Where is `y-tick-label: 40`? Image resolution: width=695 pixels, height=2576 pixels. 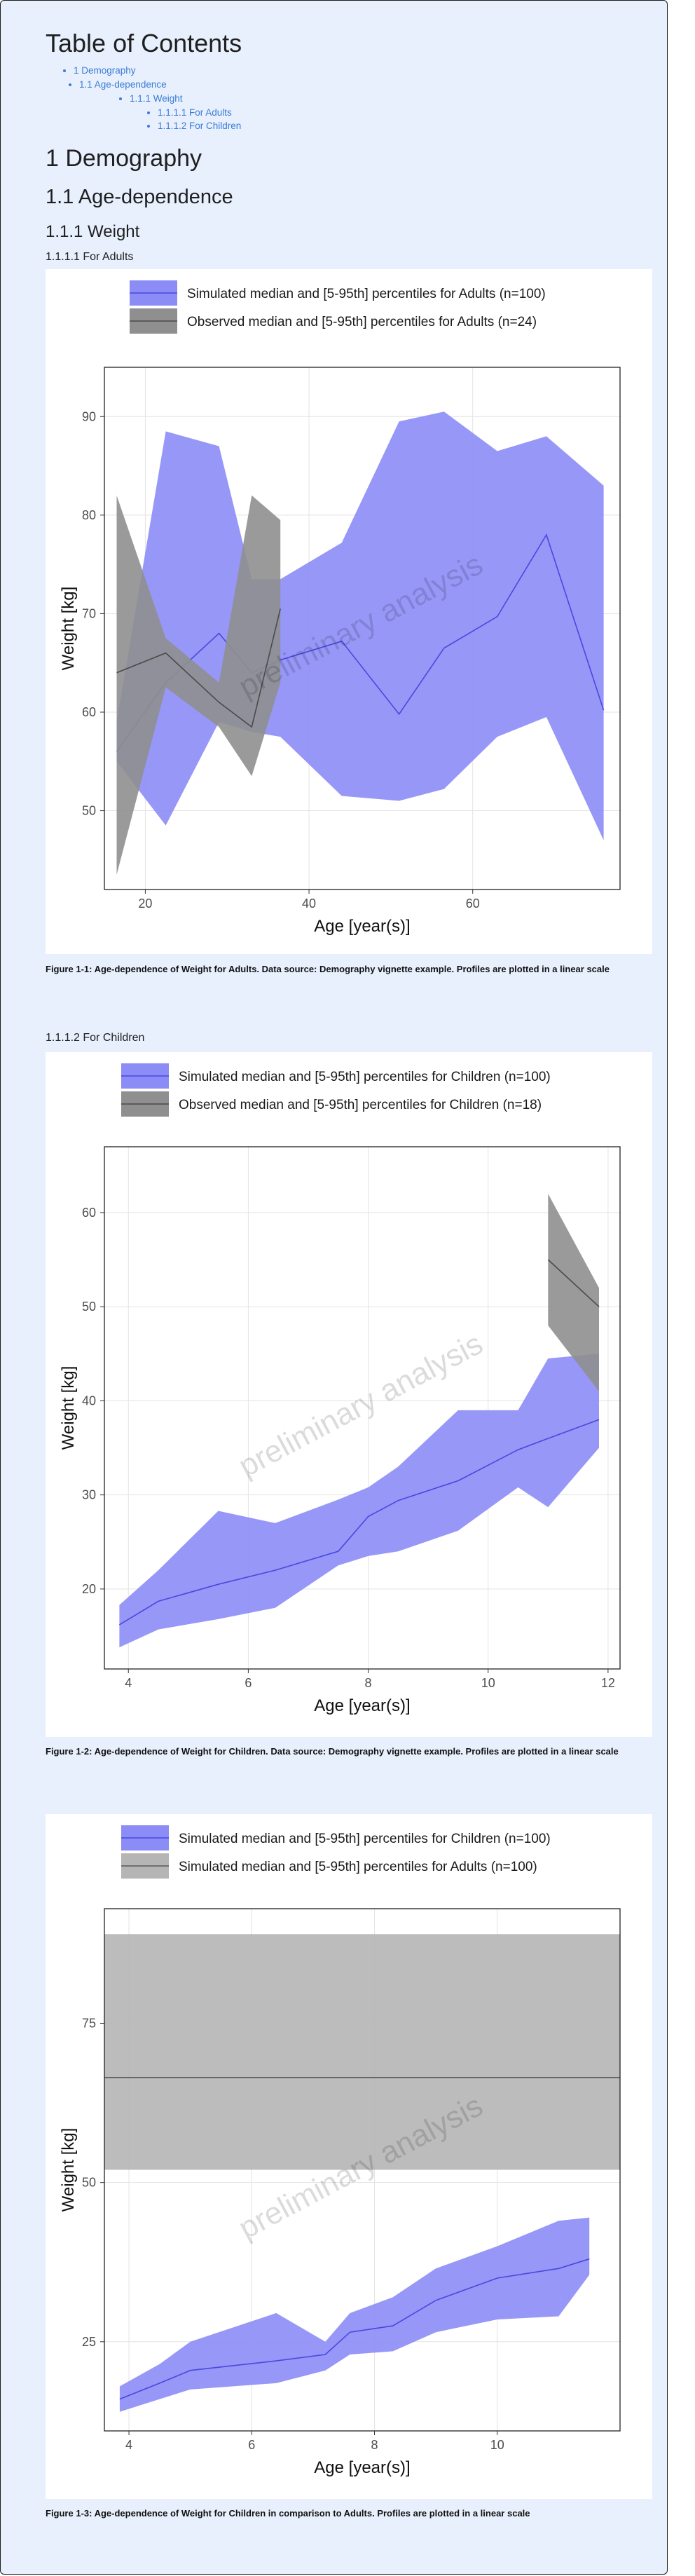 y-tick-label: 40 is located at coordinates (89, 1400).